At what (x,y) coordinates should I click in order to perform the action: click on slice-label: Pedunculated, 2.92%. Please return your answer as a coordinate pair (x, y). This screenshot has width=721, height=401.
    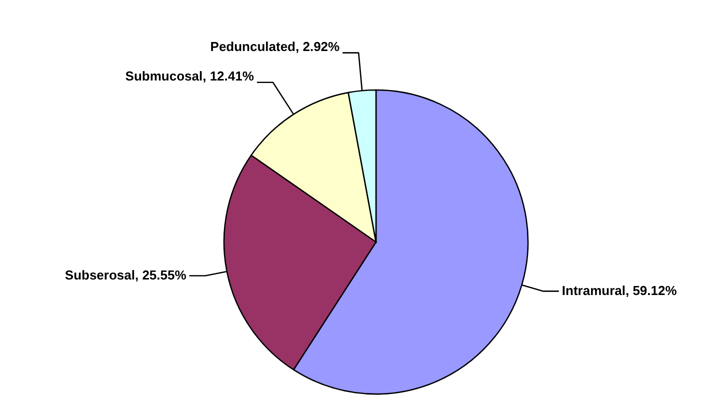
    Looking at the image, I should click on (275, 46).